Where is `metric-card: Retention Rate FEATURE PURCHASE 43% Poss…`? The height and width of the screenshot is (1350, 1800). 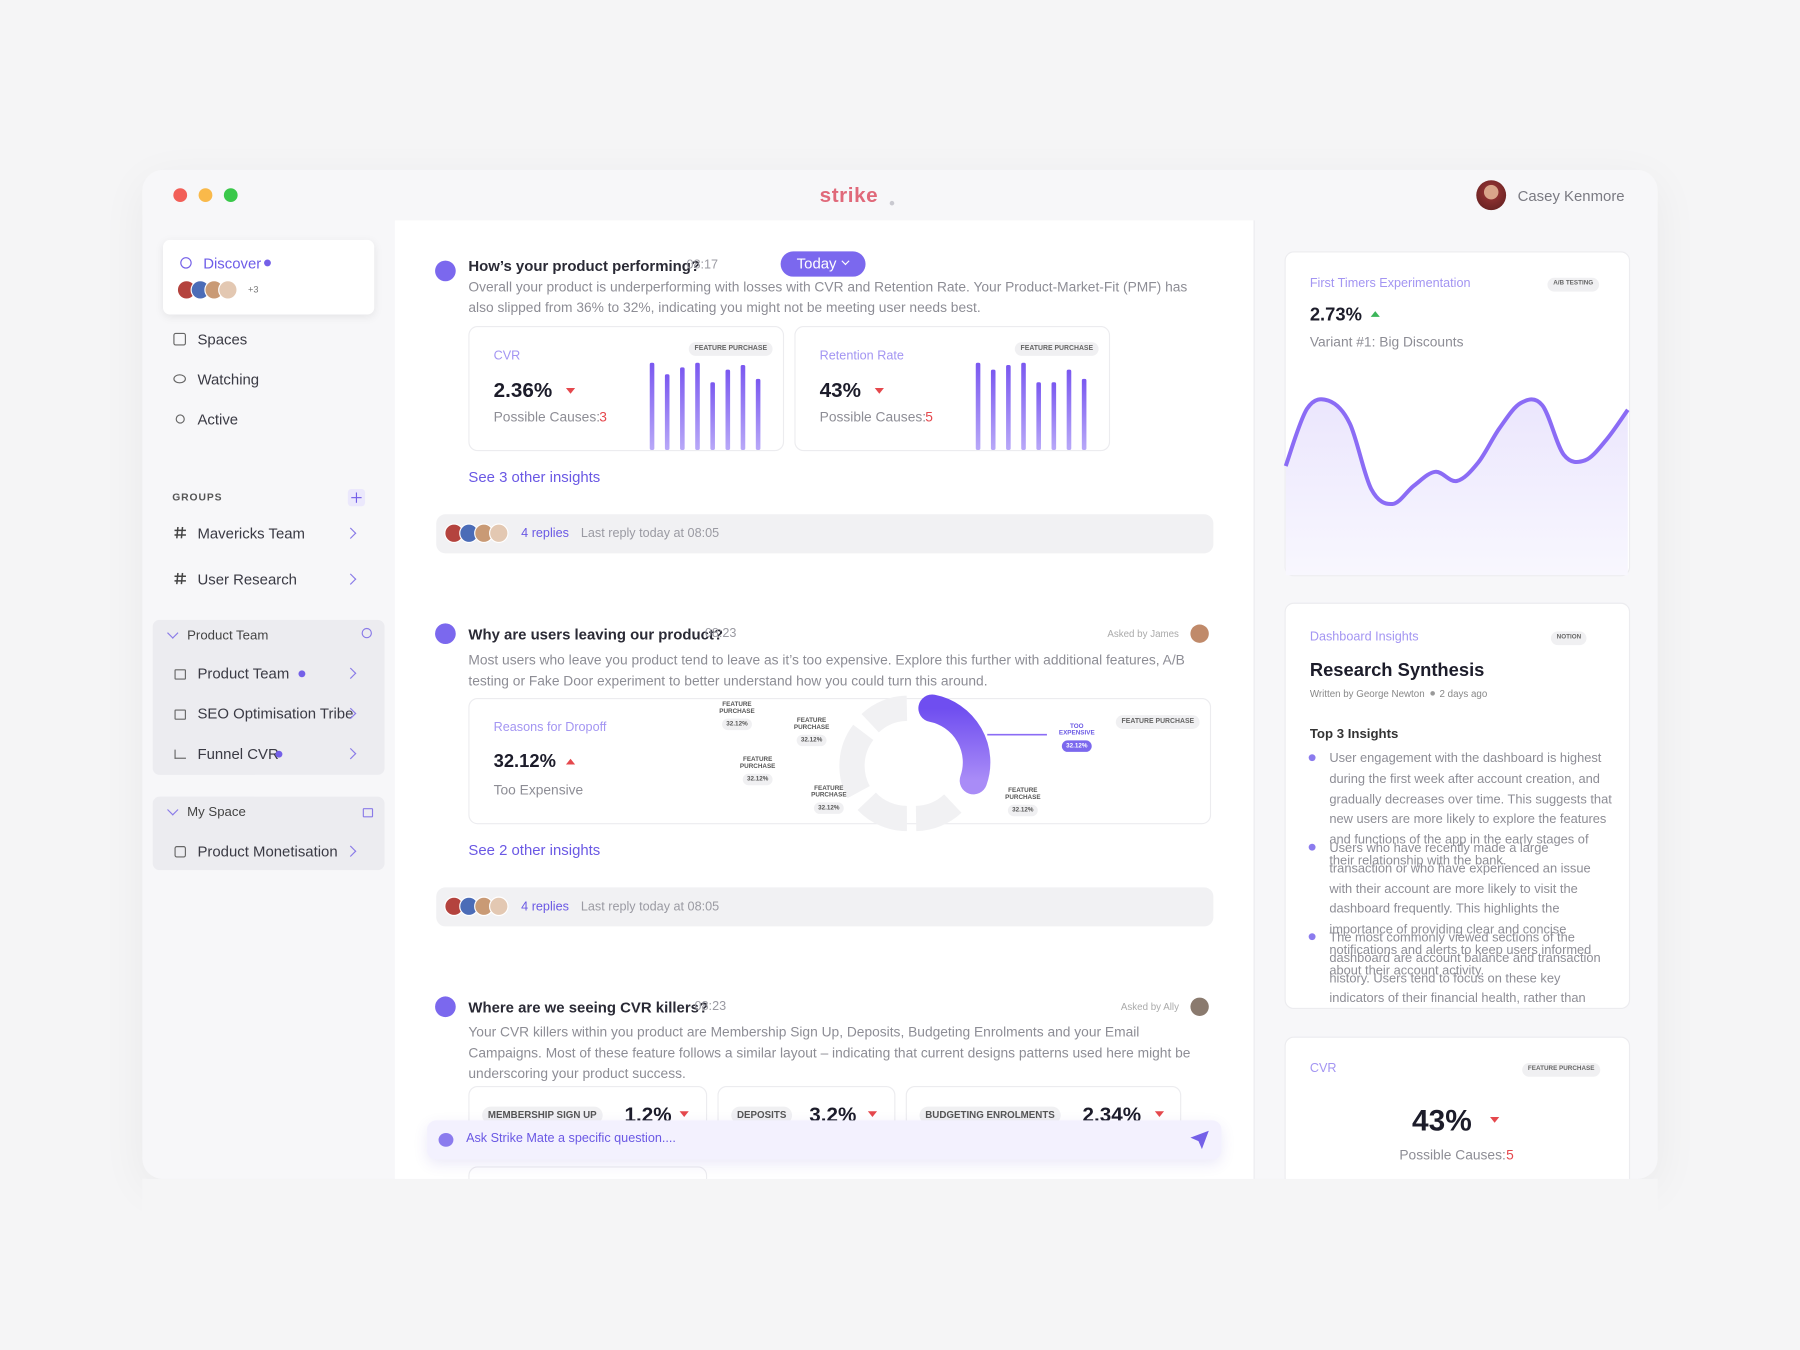
metric-card: Retention Rate FEATURE PURCHASE 43% Poss… is located at coordinates (952, 389).